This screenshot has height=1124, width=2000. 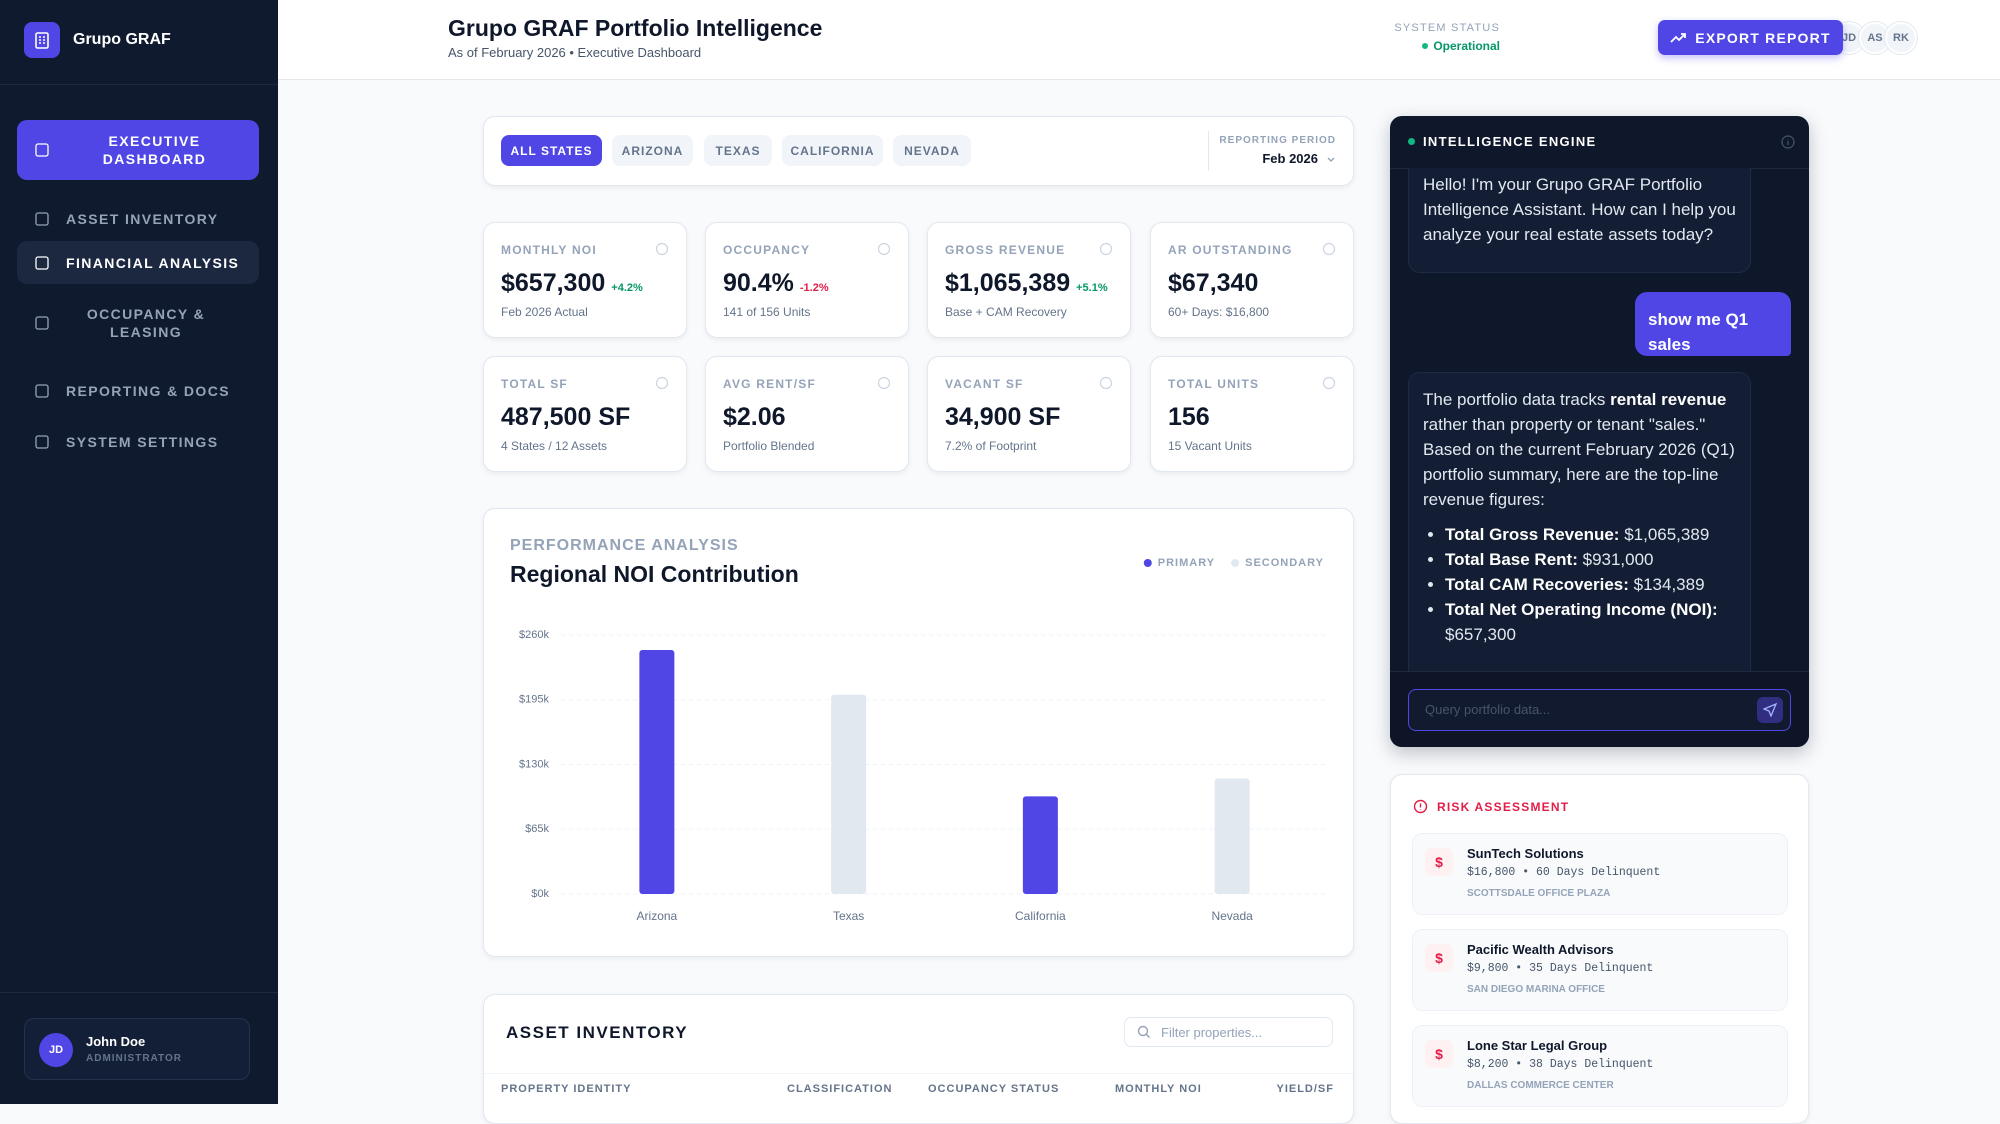 I want to click on kpi-card: MONTHLY NOI $657,300 +4.2% Feb 2026 Actual, so click(x=585, y=280).